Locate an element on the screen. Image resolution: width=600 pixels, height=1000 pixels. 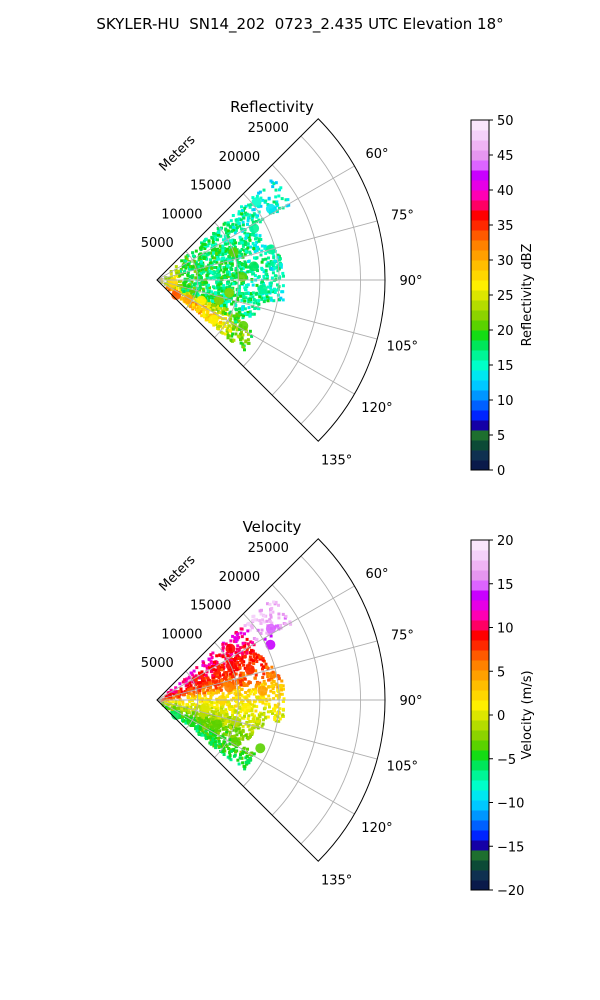
colorbar-tick-label: 5 is located at coordinates (501, 672).